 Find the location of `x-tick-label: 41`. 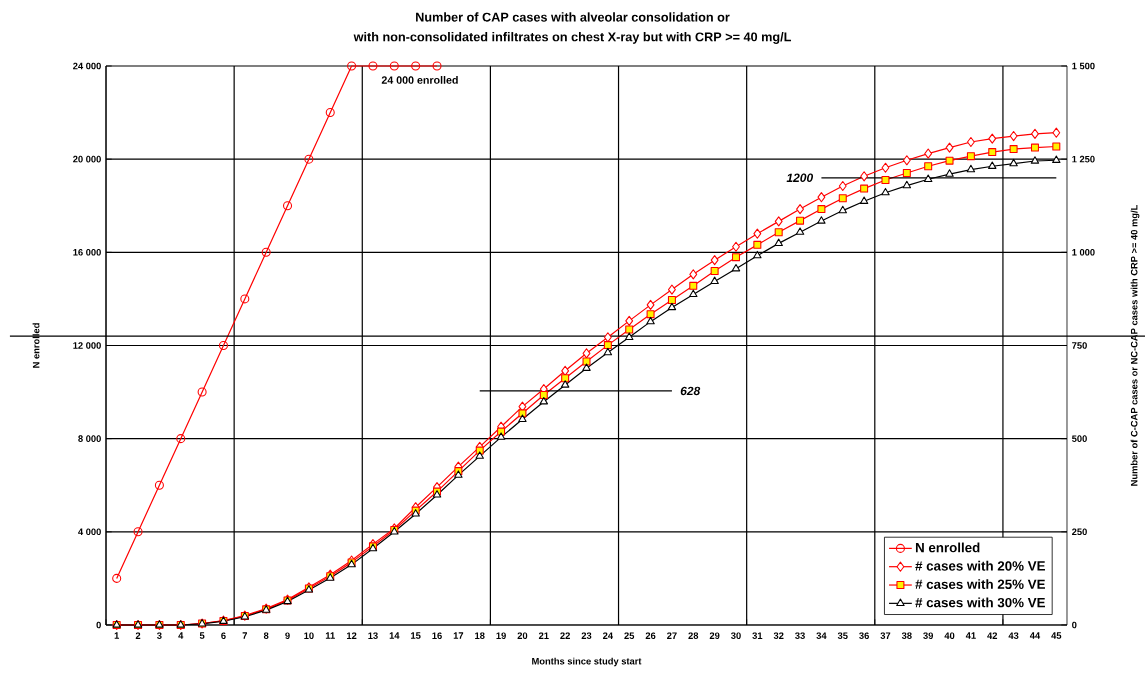

x-tick-label: 41 is located at coordinates (970, 635).